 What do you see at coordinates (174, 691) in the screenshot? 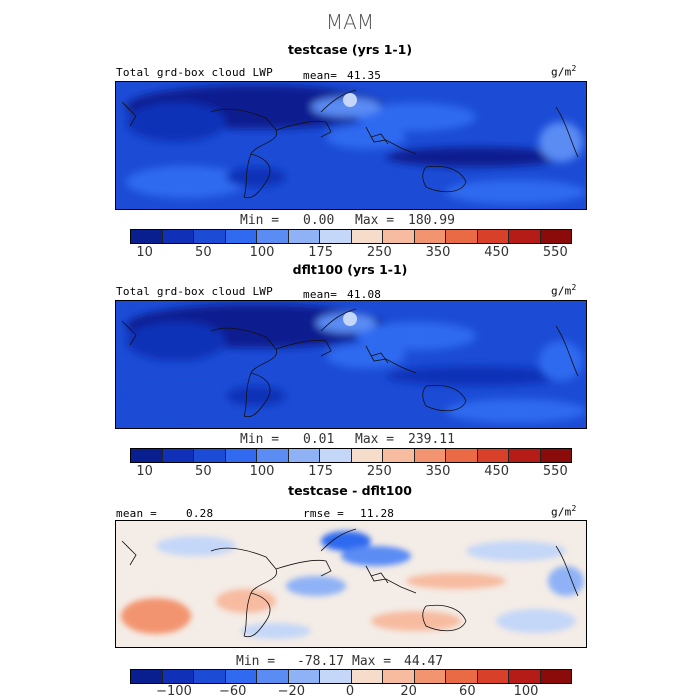
I see `colorbar-tick-label: −100` at bounding box center [174, 691].